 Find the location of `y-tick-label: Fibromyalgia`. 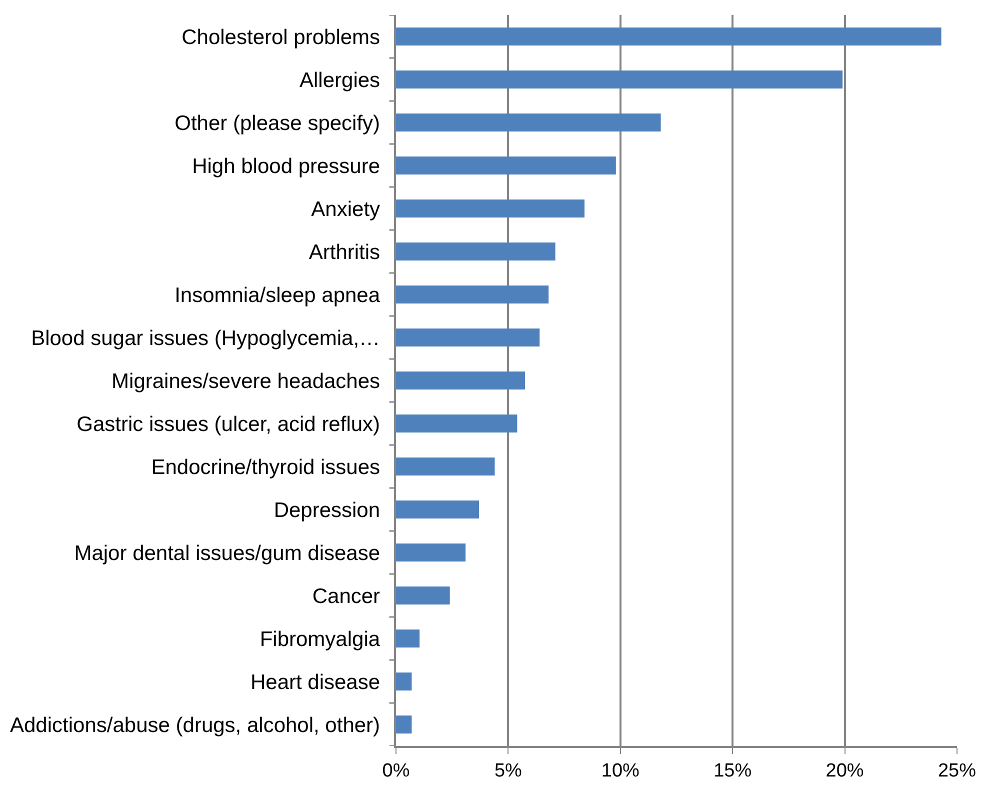

y-tick-label: Fibromyalgia is located at coordinates (320, 639).